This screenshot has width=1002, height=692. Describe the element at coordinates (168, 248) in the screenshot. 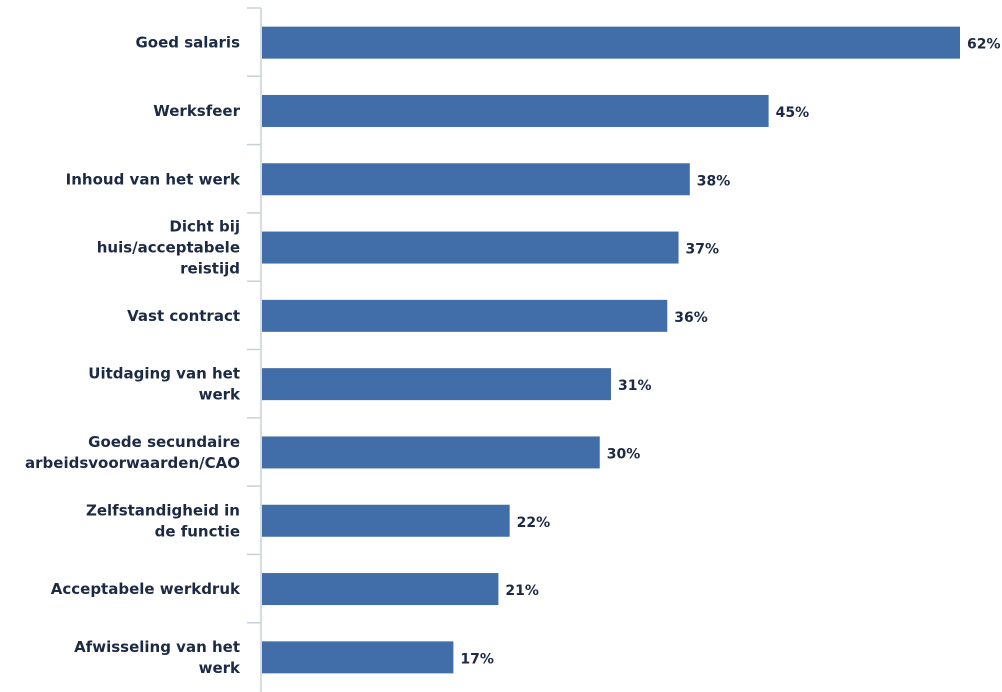

I see `category-label: Dicht bij huis/acceptabele reistijd` at that location.